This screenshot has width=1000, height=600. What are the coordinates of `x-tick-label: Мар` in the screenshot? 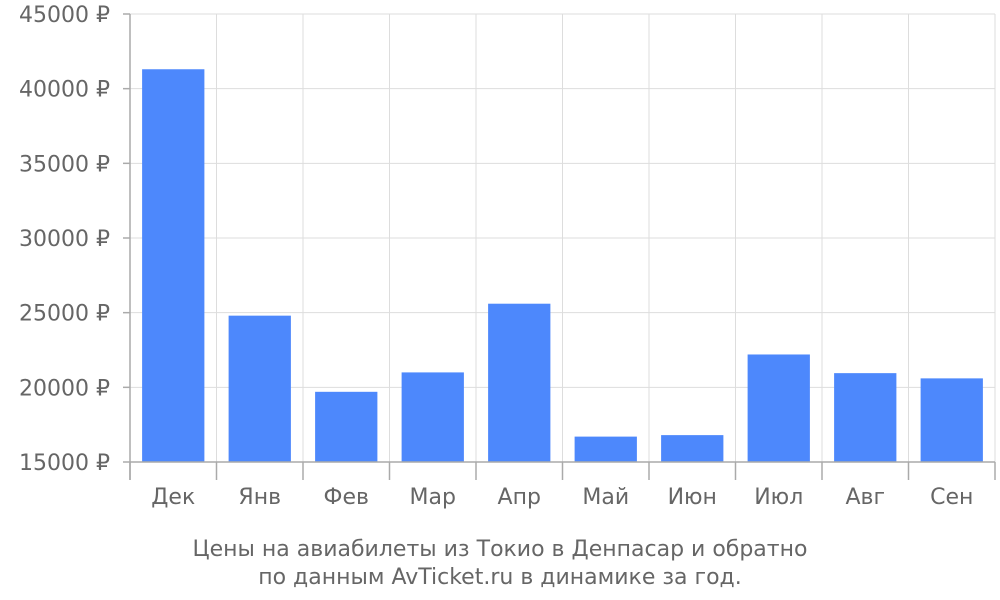 It's located at (433, 497).